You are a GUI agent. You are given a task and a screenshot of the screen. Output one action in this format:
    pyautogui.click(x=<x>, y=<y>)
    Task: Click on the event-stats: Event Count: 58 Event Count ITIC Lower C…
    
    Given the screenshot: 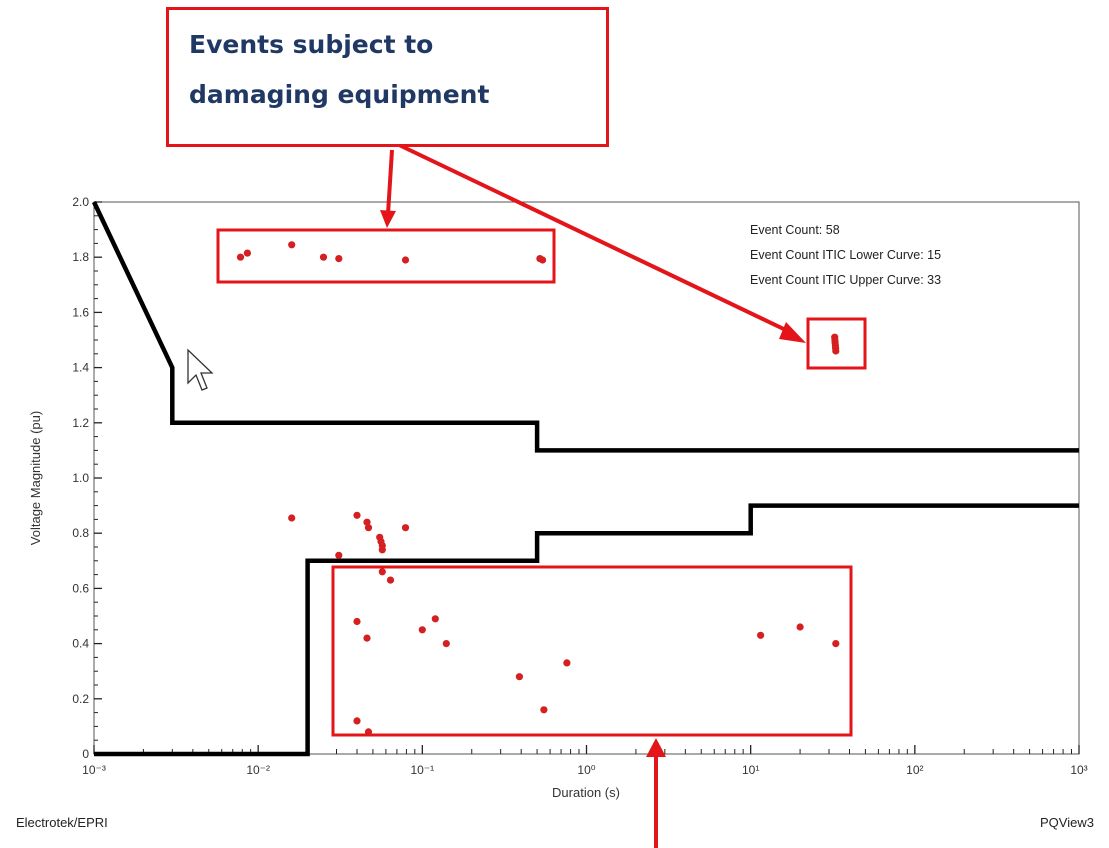 What is the action you would take?
    pyautogui.click(x=845, y=255)
    